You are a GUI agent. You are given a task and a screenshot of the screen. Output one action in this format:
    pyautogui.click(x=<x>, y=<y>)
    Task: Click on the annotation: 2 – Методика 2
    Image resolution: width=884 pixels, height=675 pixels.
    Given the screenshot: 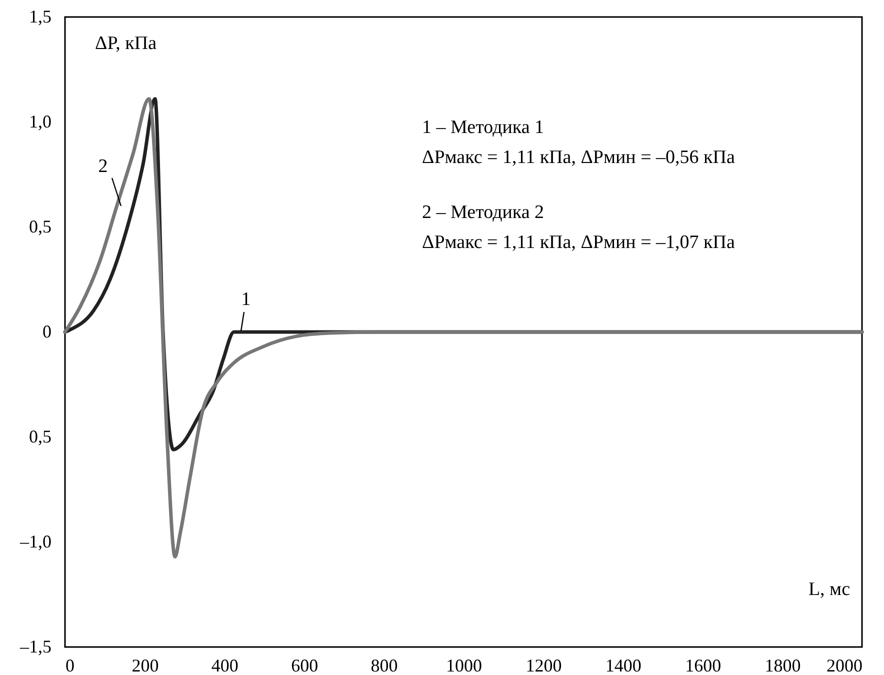 What is the action you would take?
    pyautogui.click(x=483, y=212)
    